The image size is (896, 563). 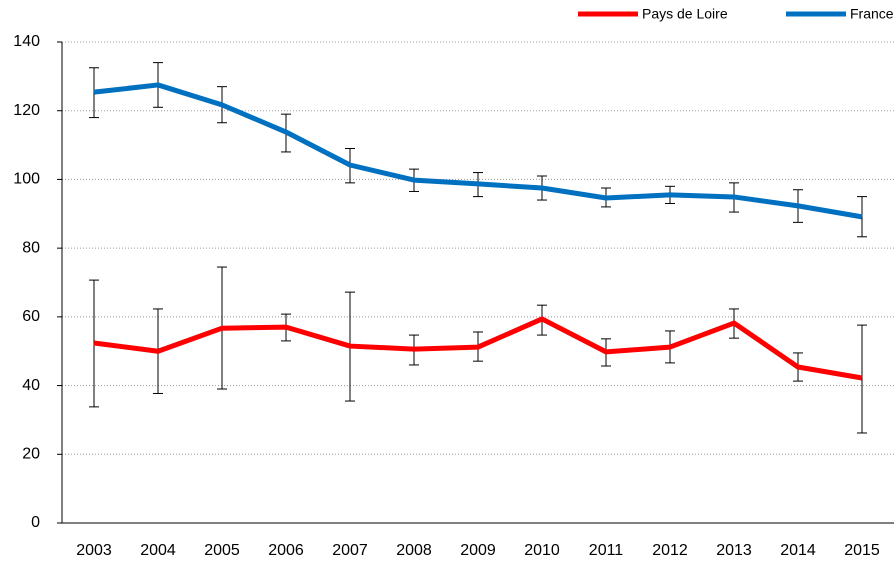 What do you see at coordinates (798, 550) in the screenshot?
I see `x-tick-label: 2014` at bounding box center [798, 550].